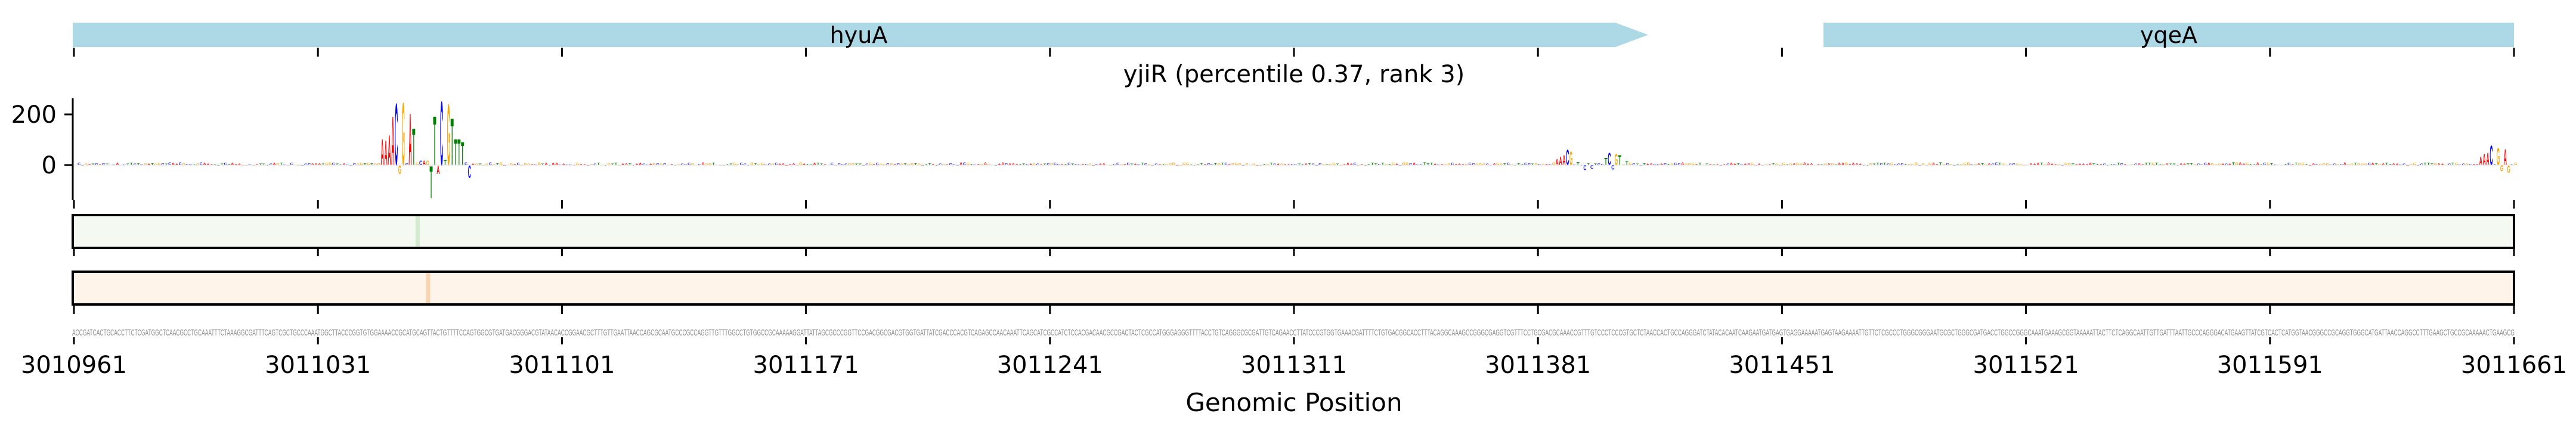  Describe the element at coordinates (1610, 159) in the screenshot. I see `logo-letter-C: C` at that location.